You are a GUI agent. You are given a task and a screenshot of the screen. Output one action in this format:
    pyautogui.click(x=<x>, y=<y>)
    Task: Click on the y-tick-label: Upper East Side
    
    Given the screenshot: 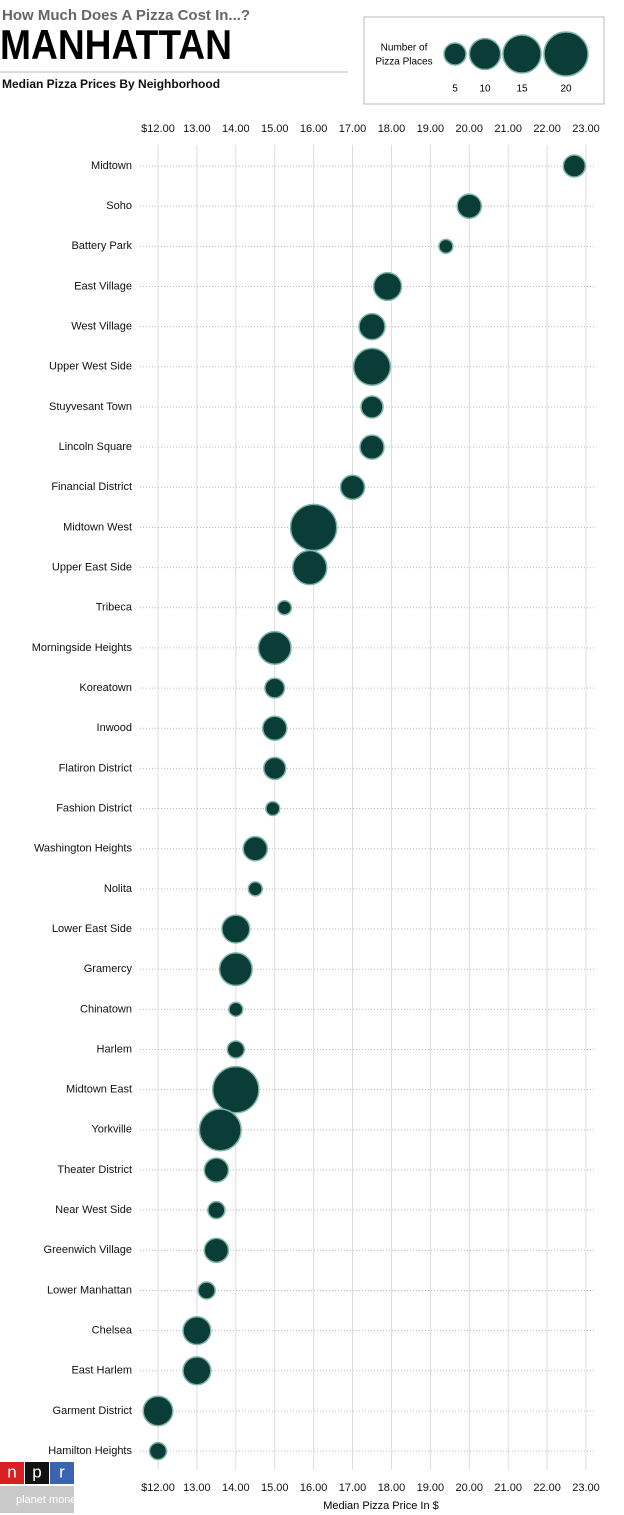 What is the action you would take?
    pyautogui.click(x=92, y=568)
    